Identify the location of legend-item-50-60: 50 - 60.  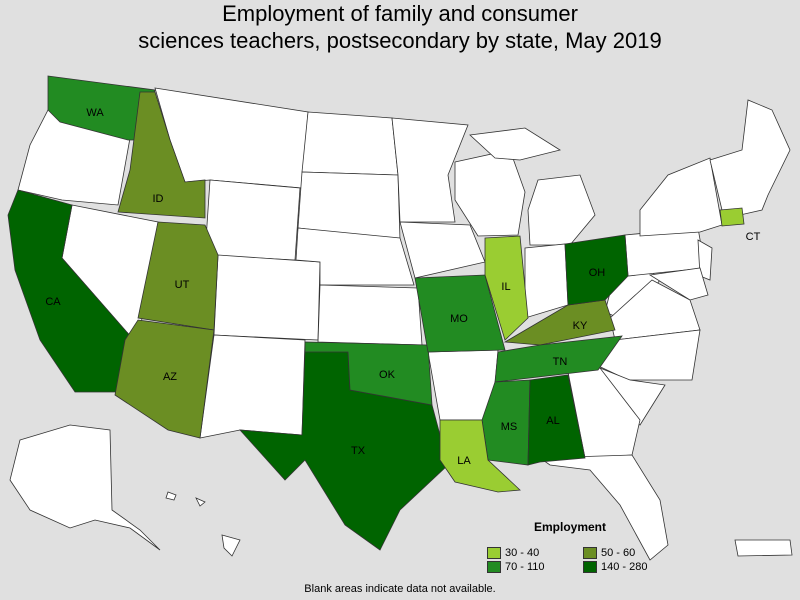
(609, 553).